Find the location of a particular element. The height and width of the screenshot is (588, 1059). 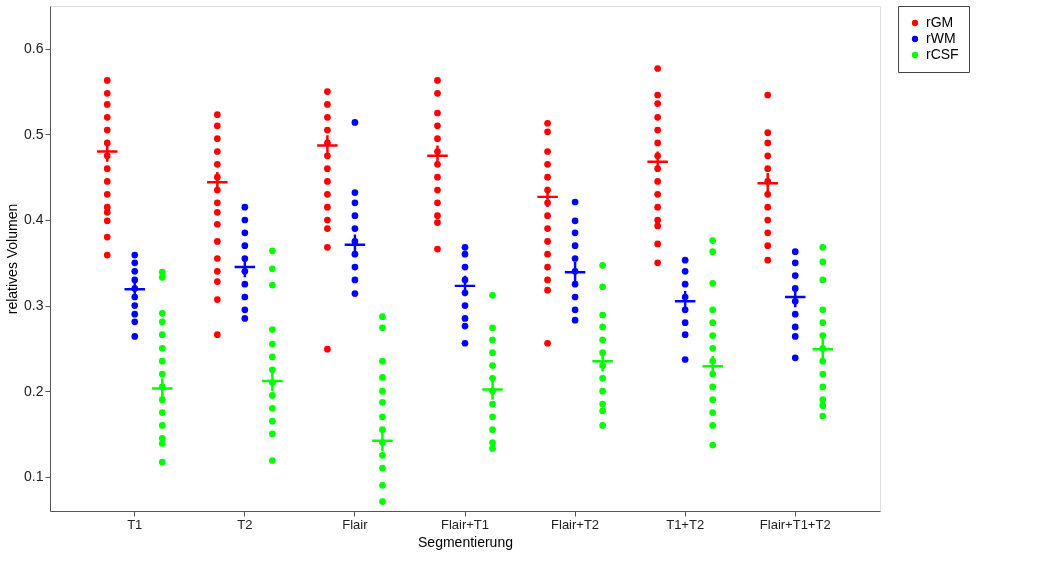

legend-label: rGM is located at coordinates (940, 22).